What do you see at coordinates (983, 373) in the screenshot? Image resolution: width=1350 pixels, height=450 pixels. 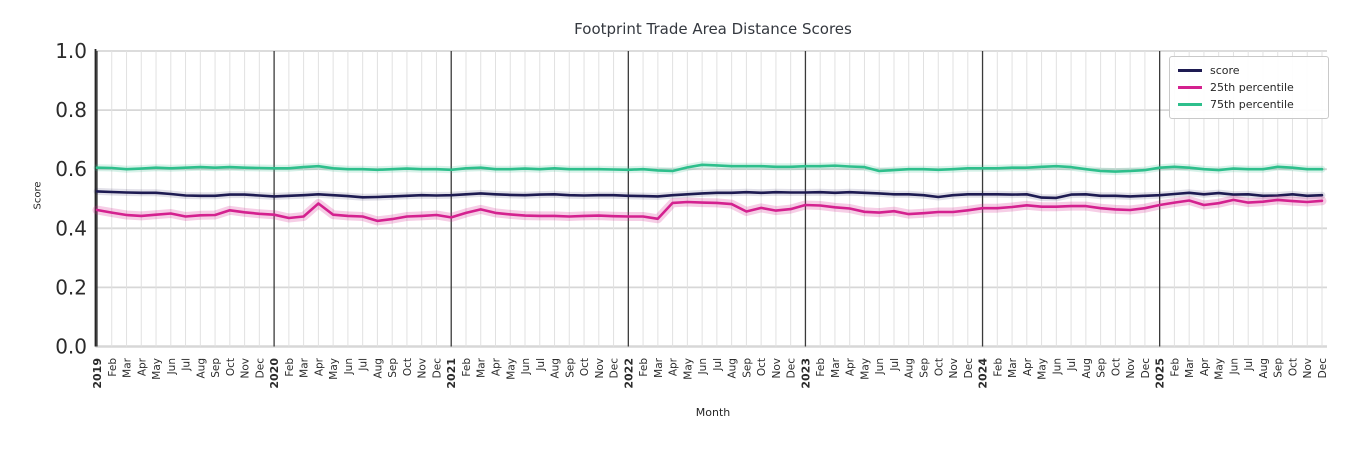 I see `x-tick-label-year: 2024` at bounding box center [983, 373].